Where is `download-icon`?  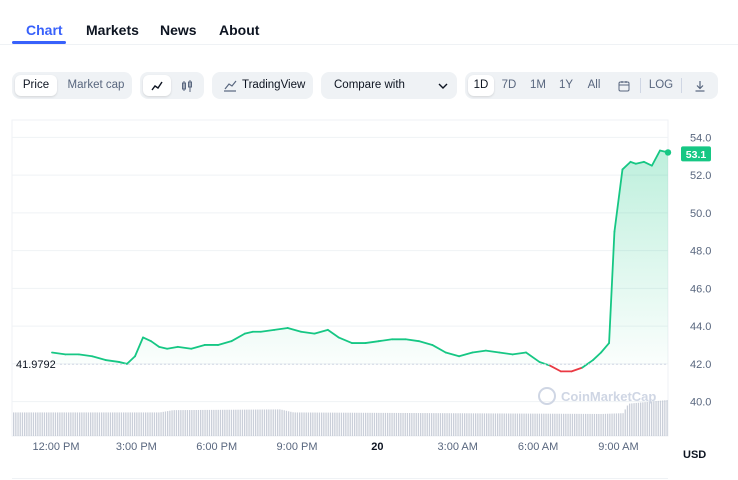 download-icon is located at coordinates (700, 86).